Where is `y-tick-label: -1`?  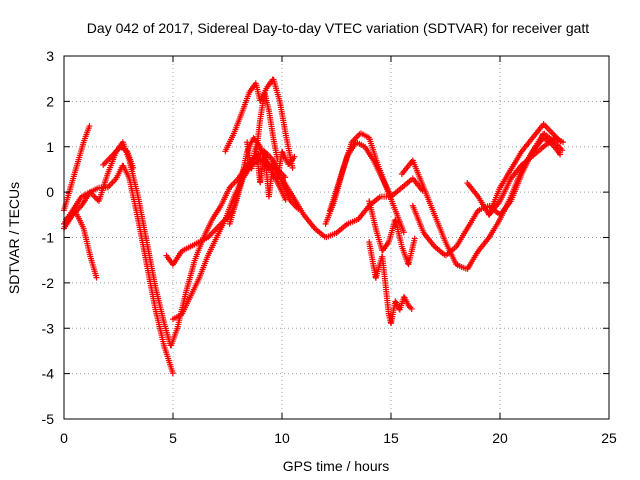 y-tick-label: -1 is located at coordinates (48, 238).